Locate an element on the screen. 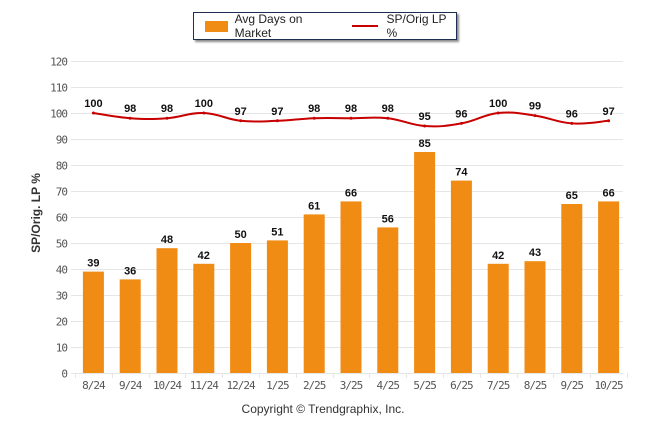 The image size is (646, 434). x-tick-label: 5/25 is located at coordinates (424, 385).